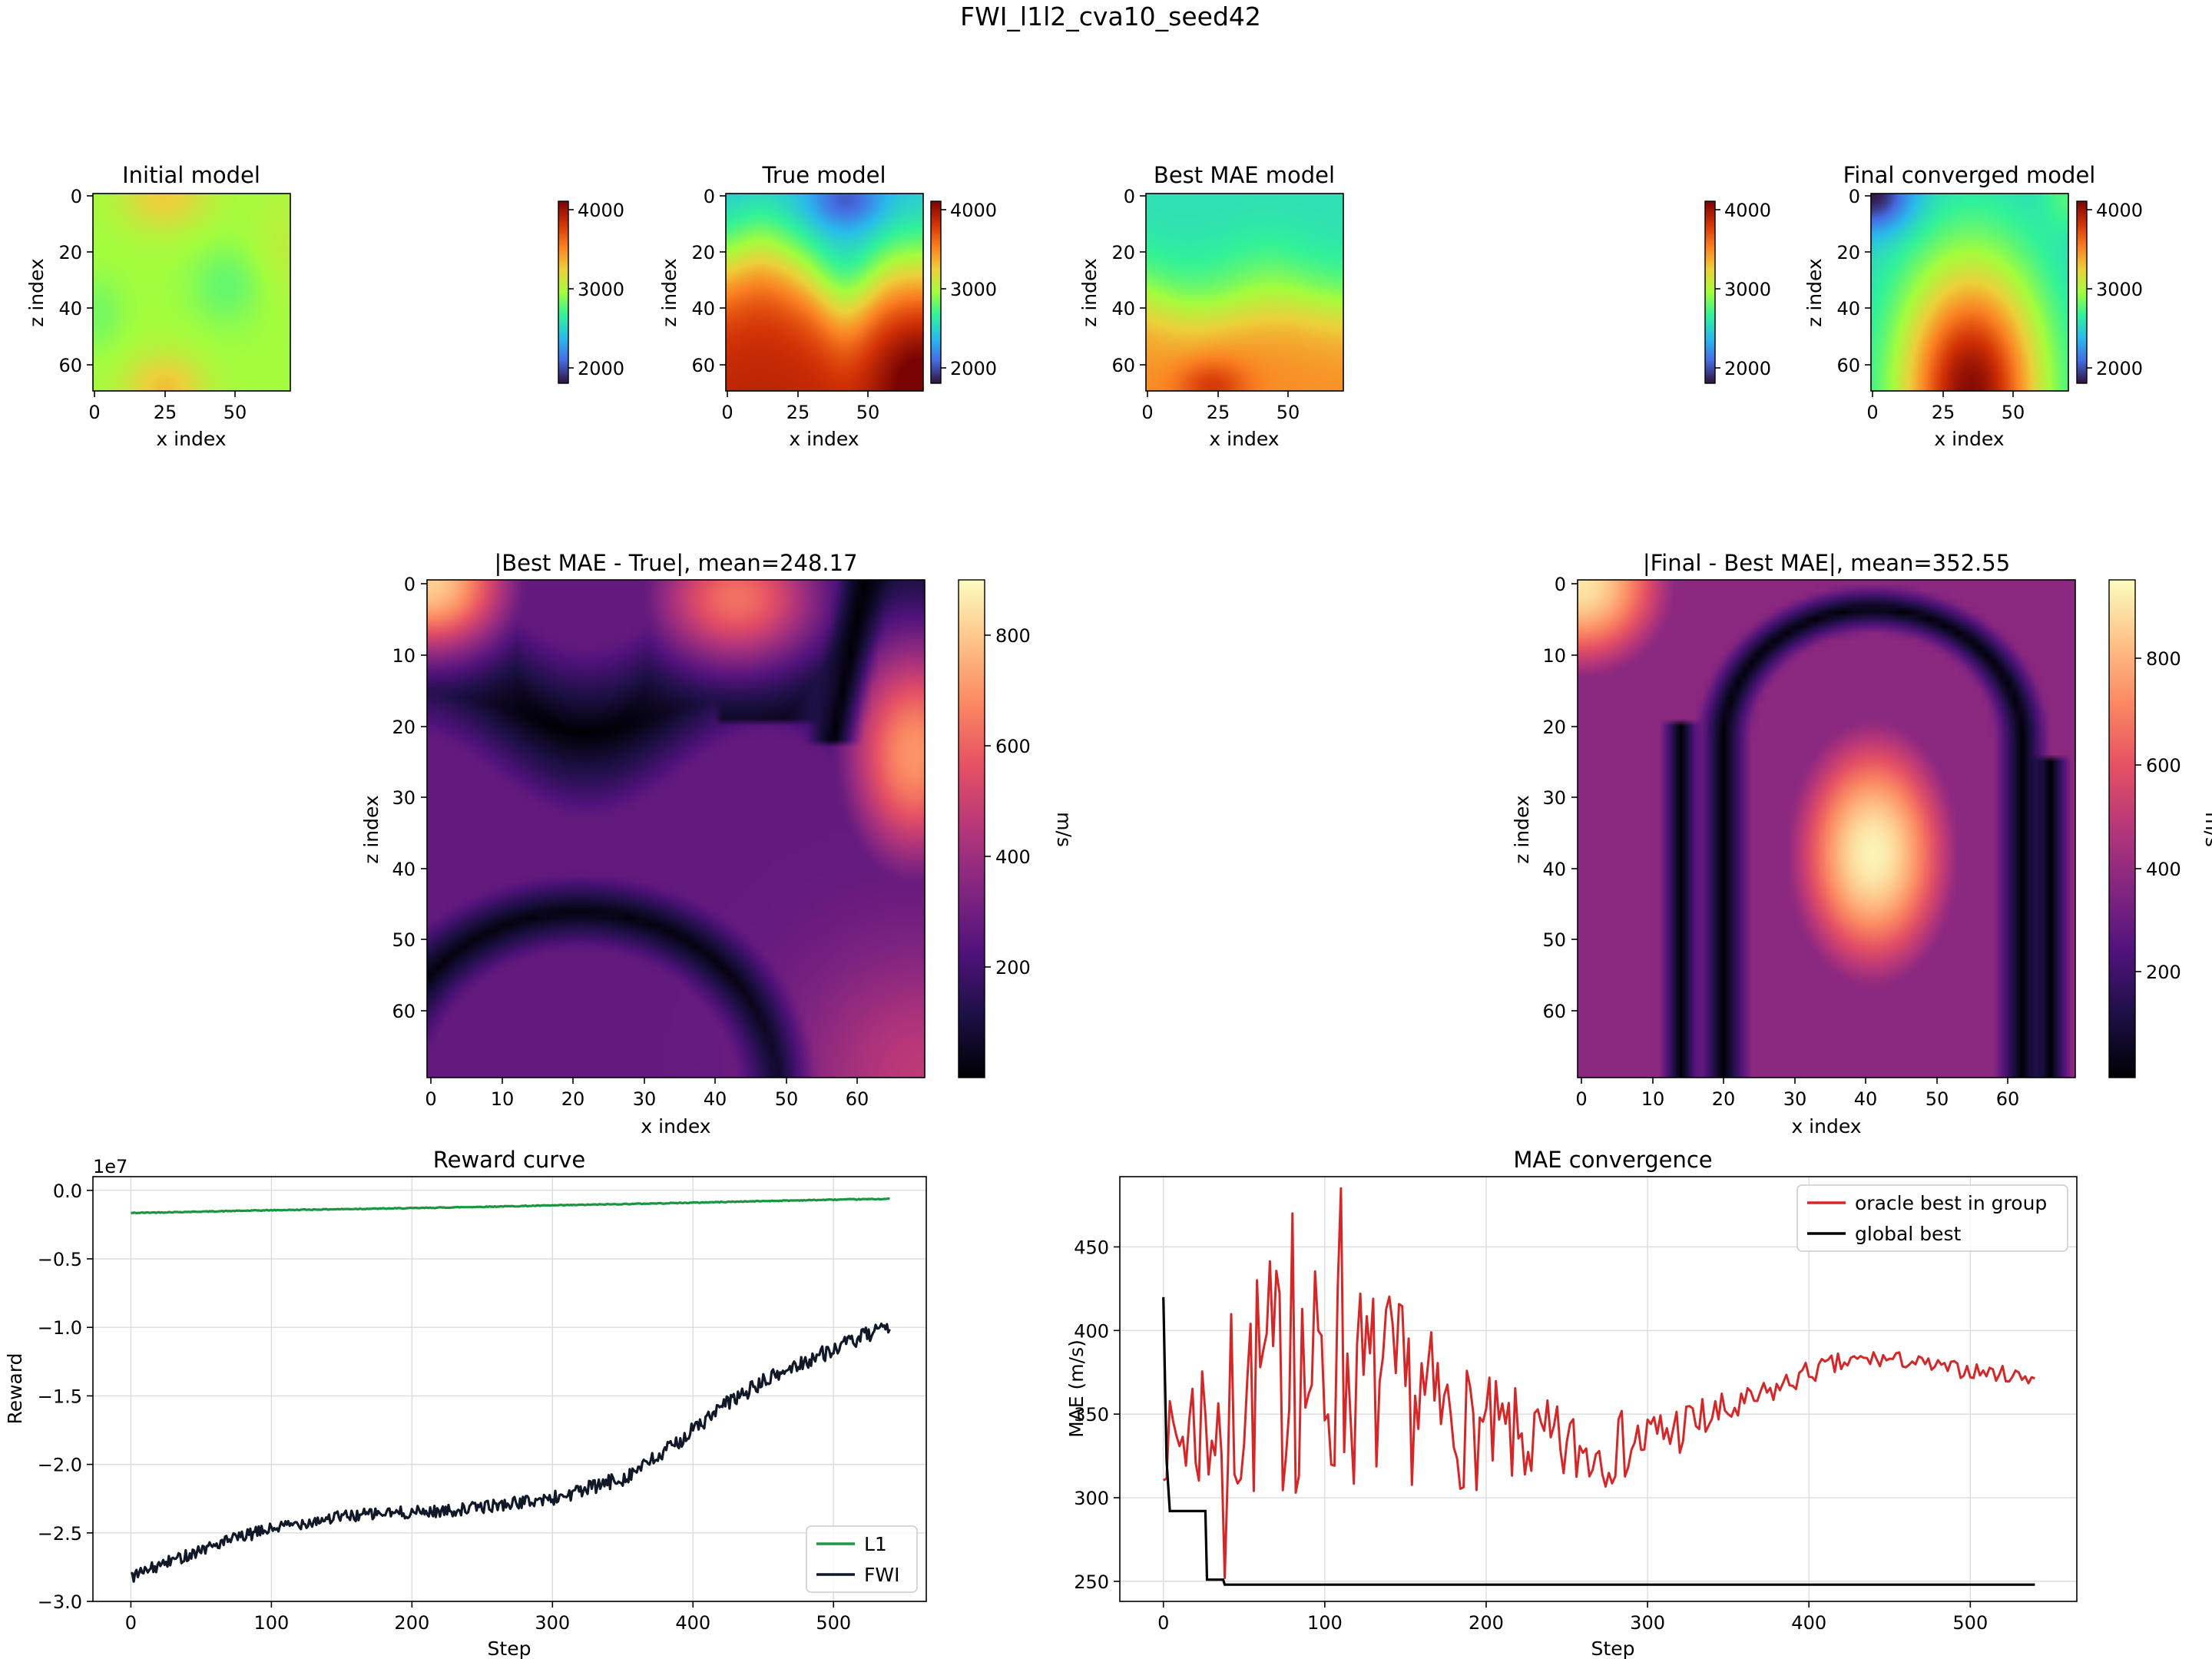 The height and width of the screenshot is (1659, 2212). Describe the element at coordinates (60, 1534) in the screenshot. I see `y-tick-label: −2.5` at that location.